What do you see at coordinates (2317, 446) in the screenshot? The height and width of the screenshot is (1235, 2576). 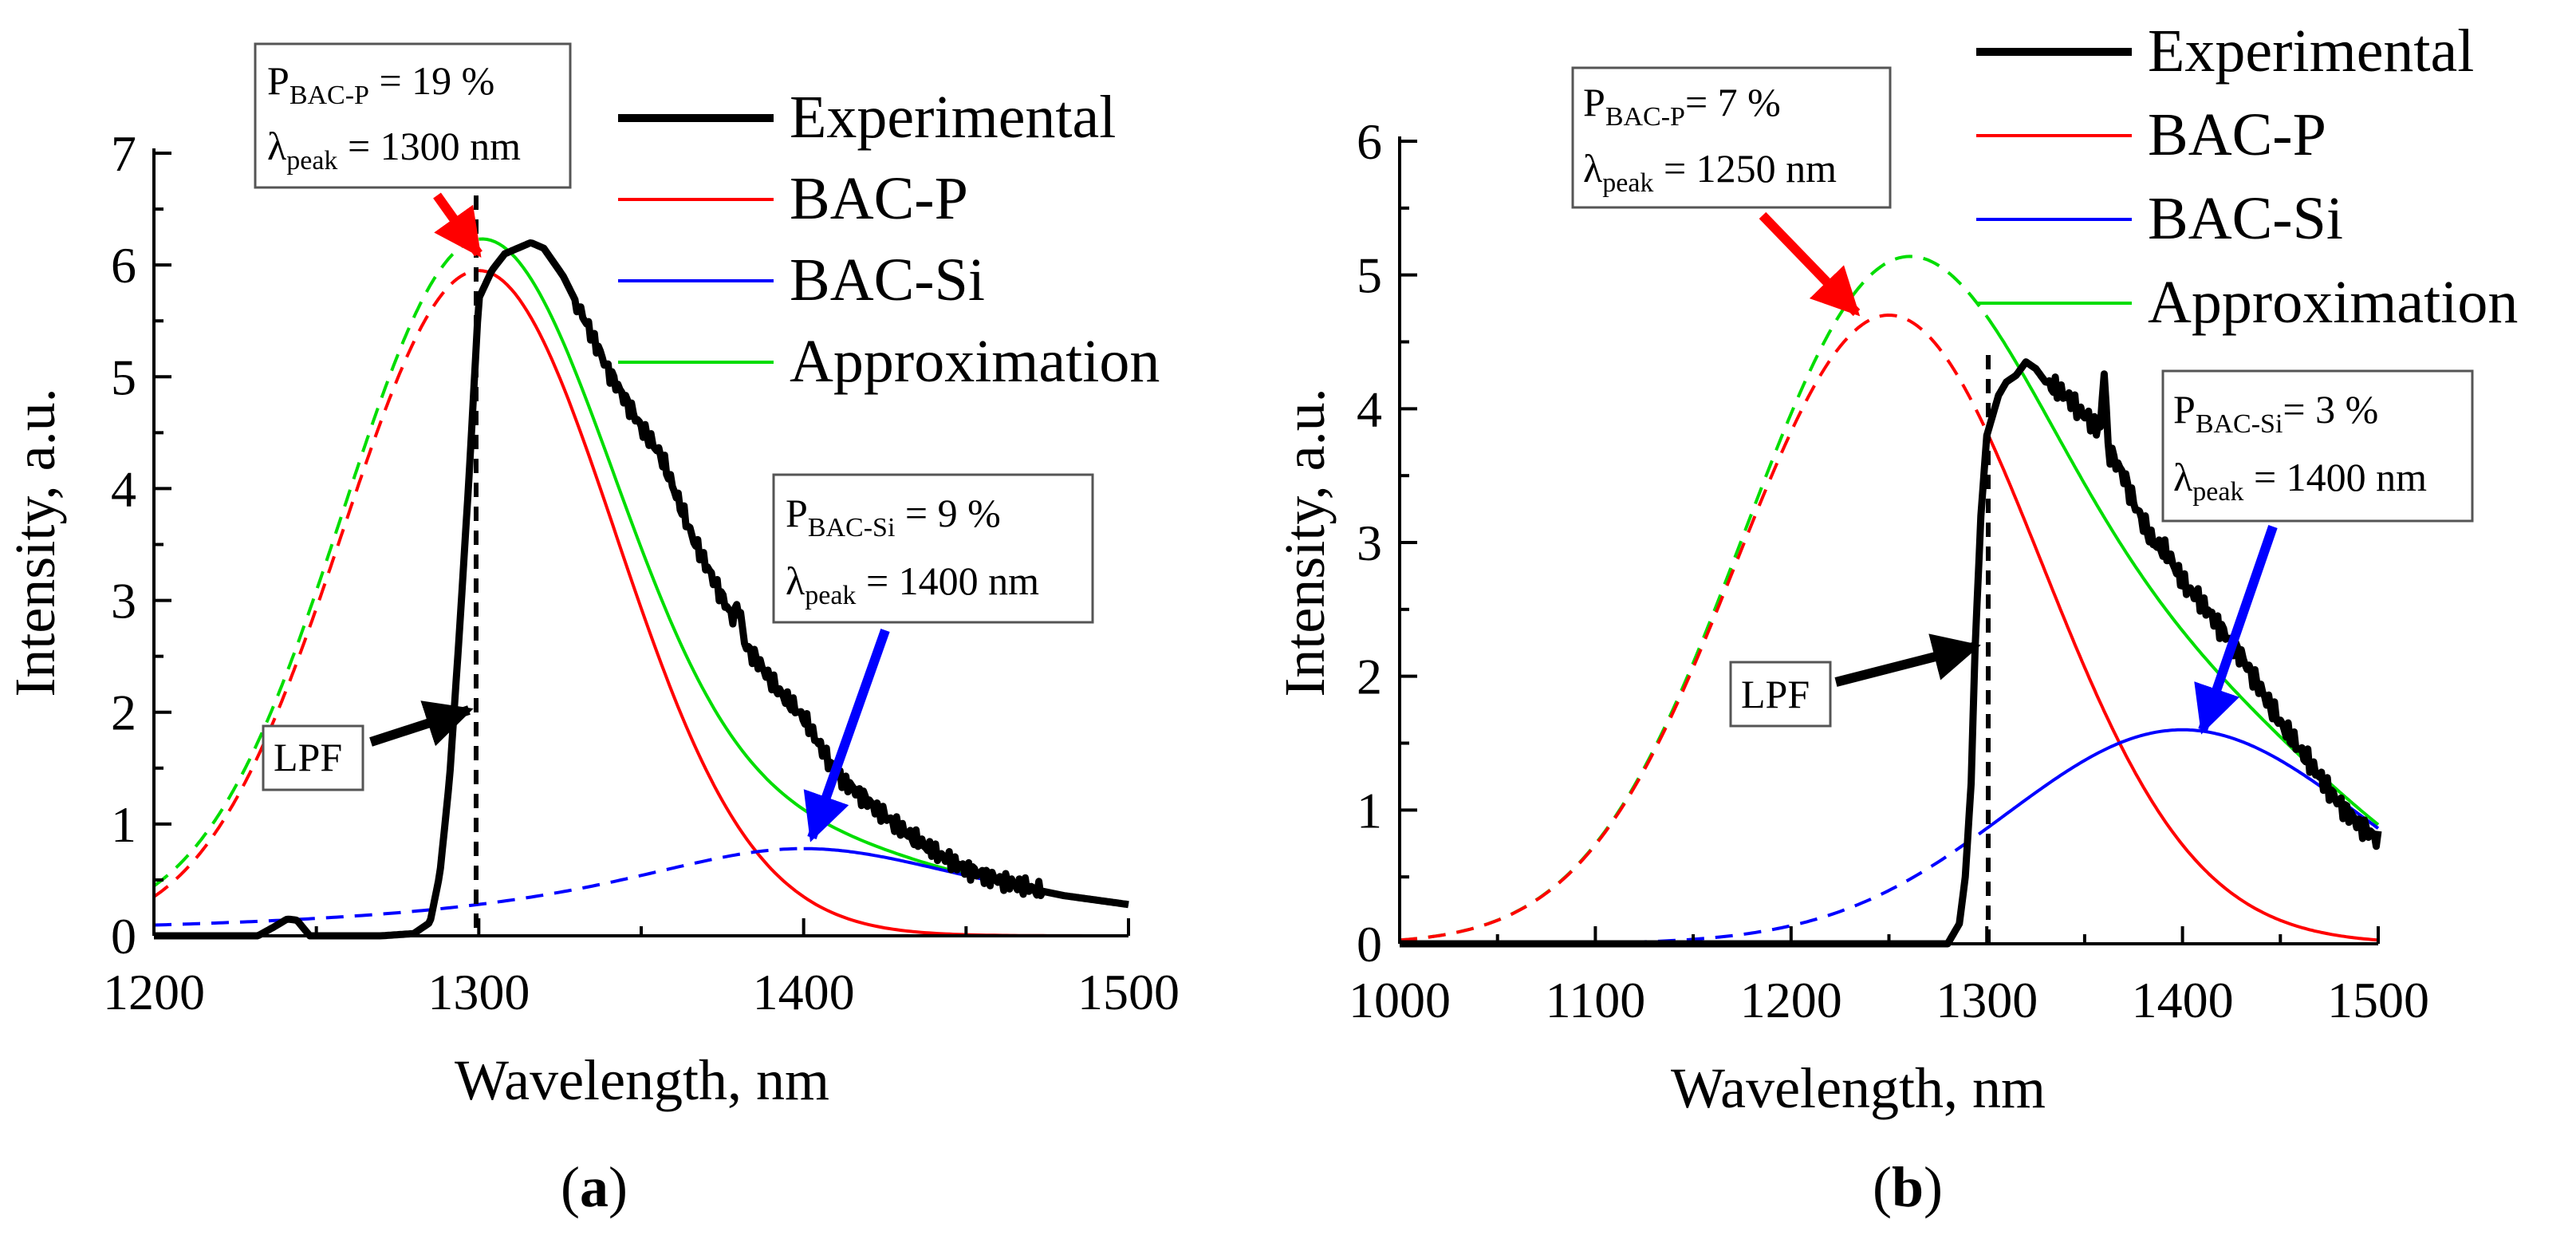 I see `panel-b-bac-si-annotation: PBAC-Si= 3 % λpeak = 1400 nm` at bounding box center [2317, 446].